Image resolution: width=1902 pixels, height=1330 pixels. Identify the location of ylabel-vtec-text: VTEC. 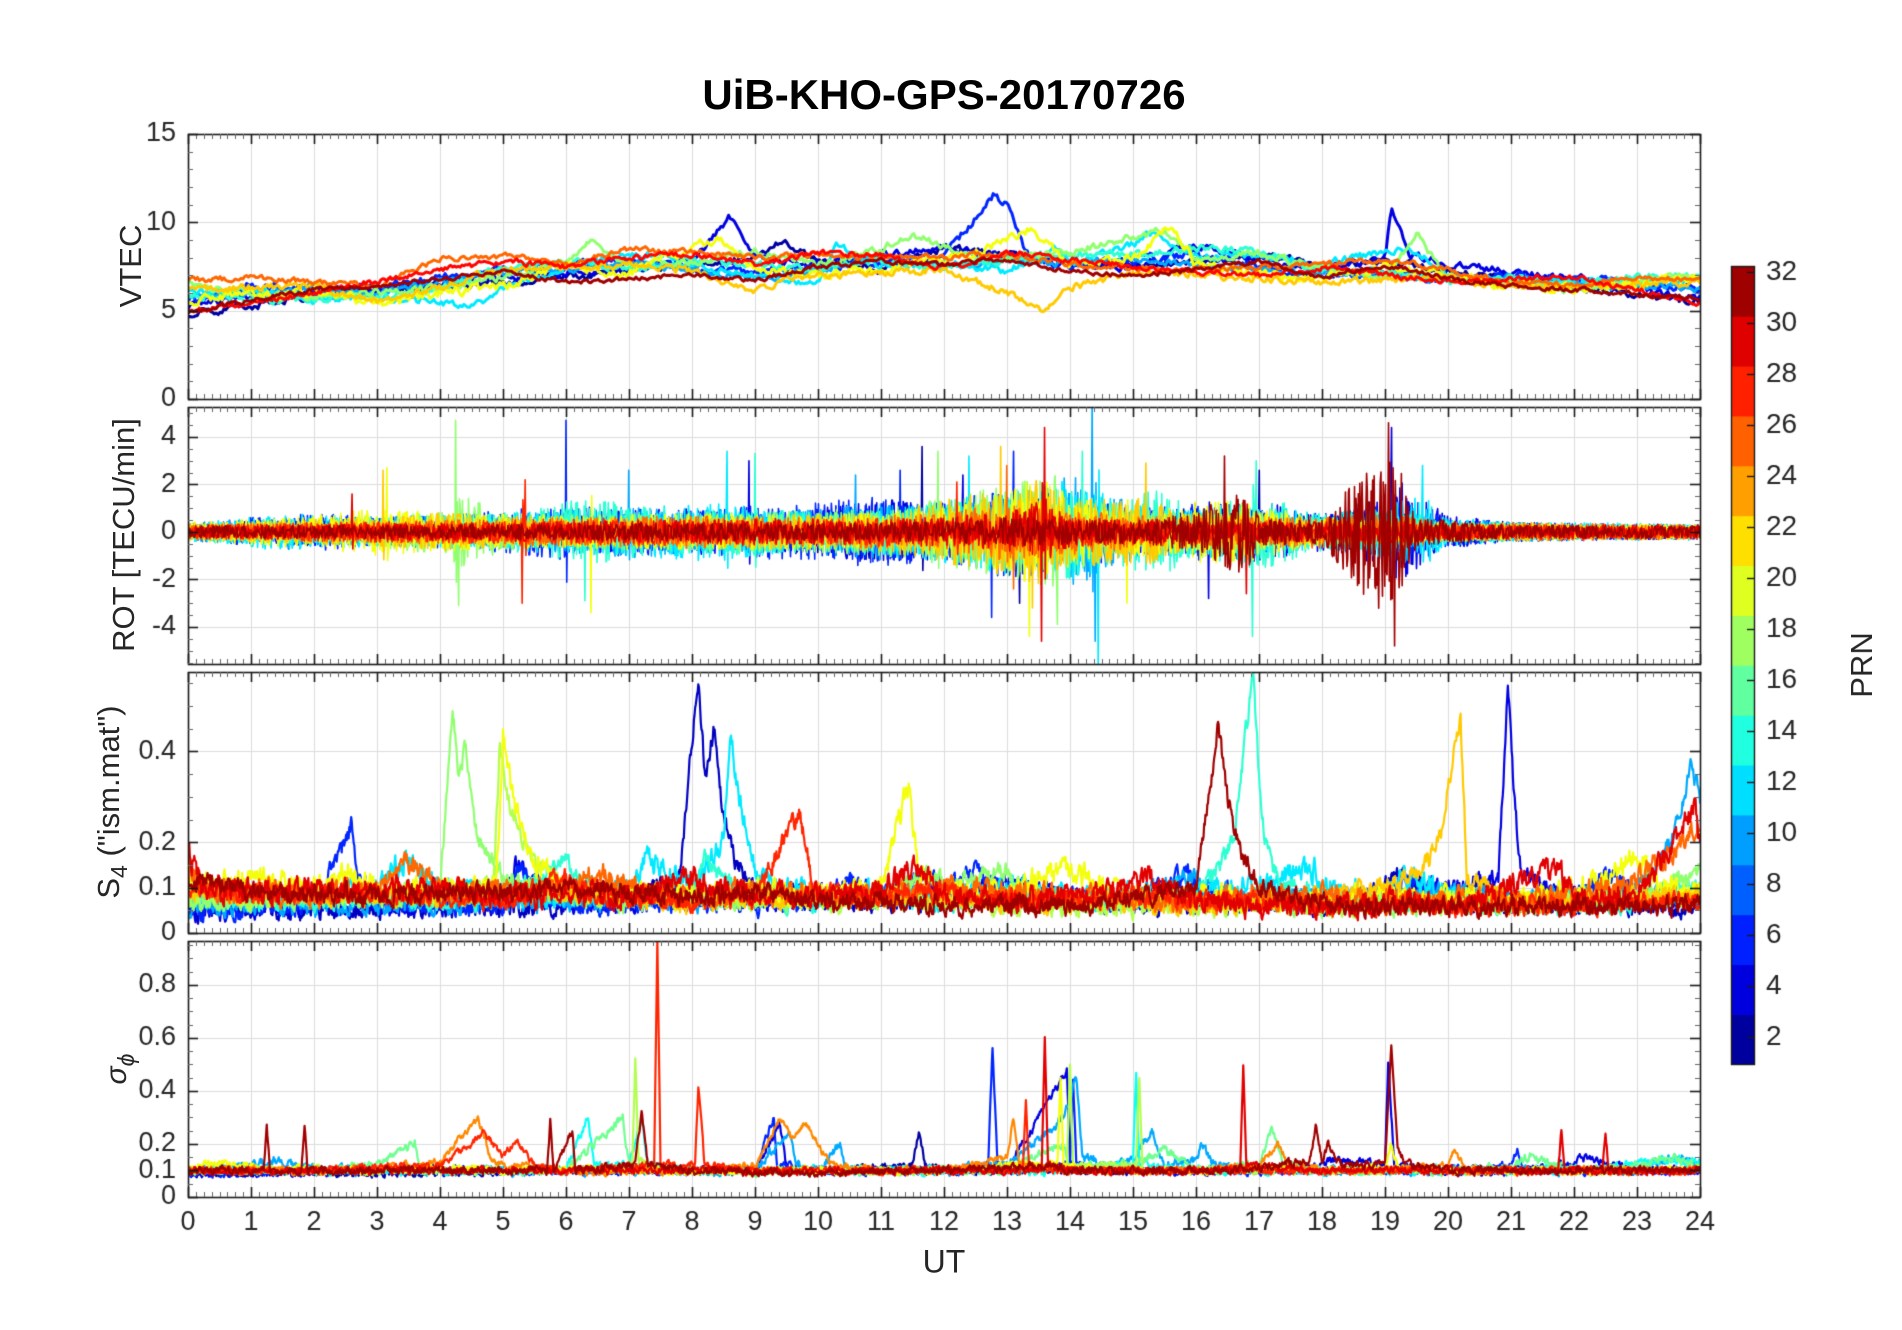
(130, 266).